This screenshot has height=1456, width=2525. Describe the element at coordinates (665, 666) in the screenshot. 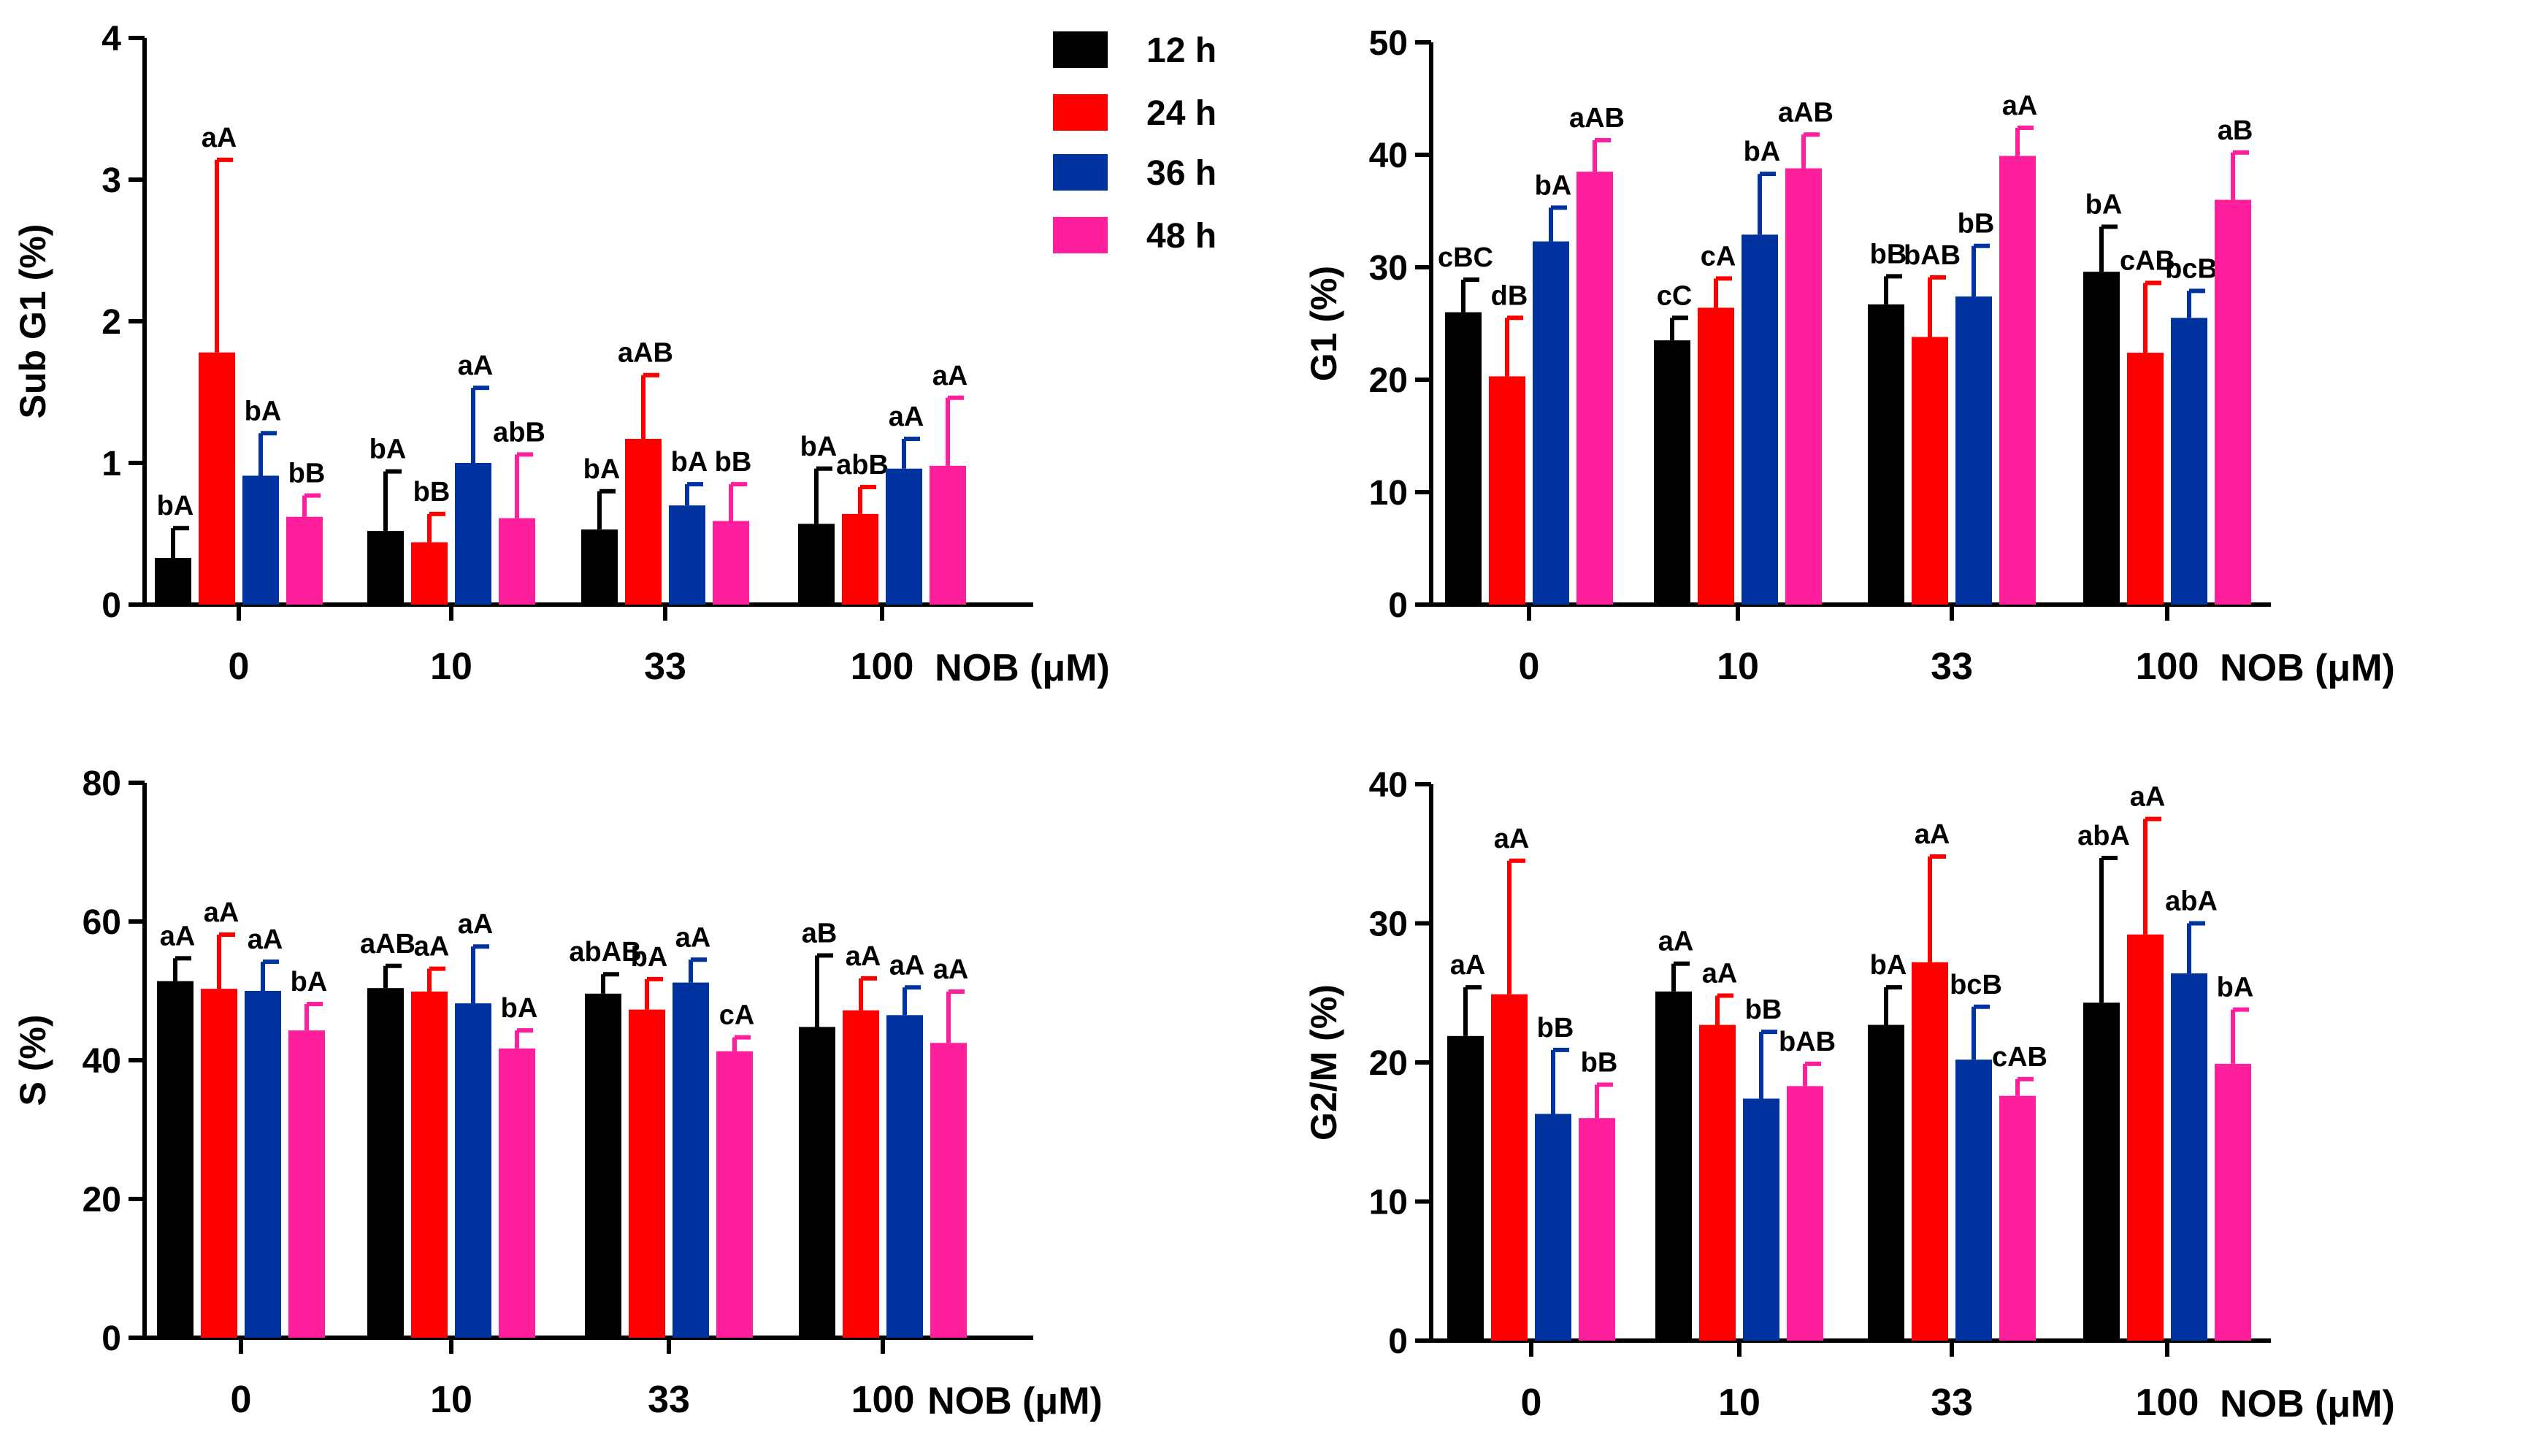

I see `subg1-x-tick-label: 33` at that location.